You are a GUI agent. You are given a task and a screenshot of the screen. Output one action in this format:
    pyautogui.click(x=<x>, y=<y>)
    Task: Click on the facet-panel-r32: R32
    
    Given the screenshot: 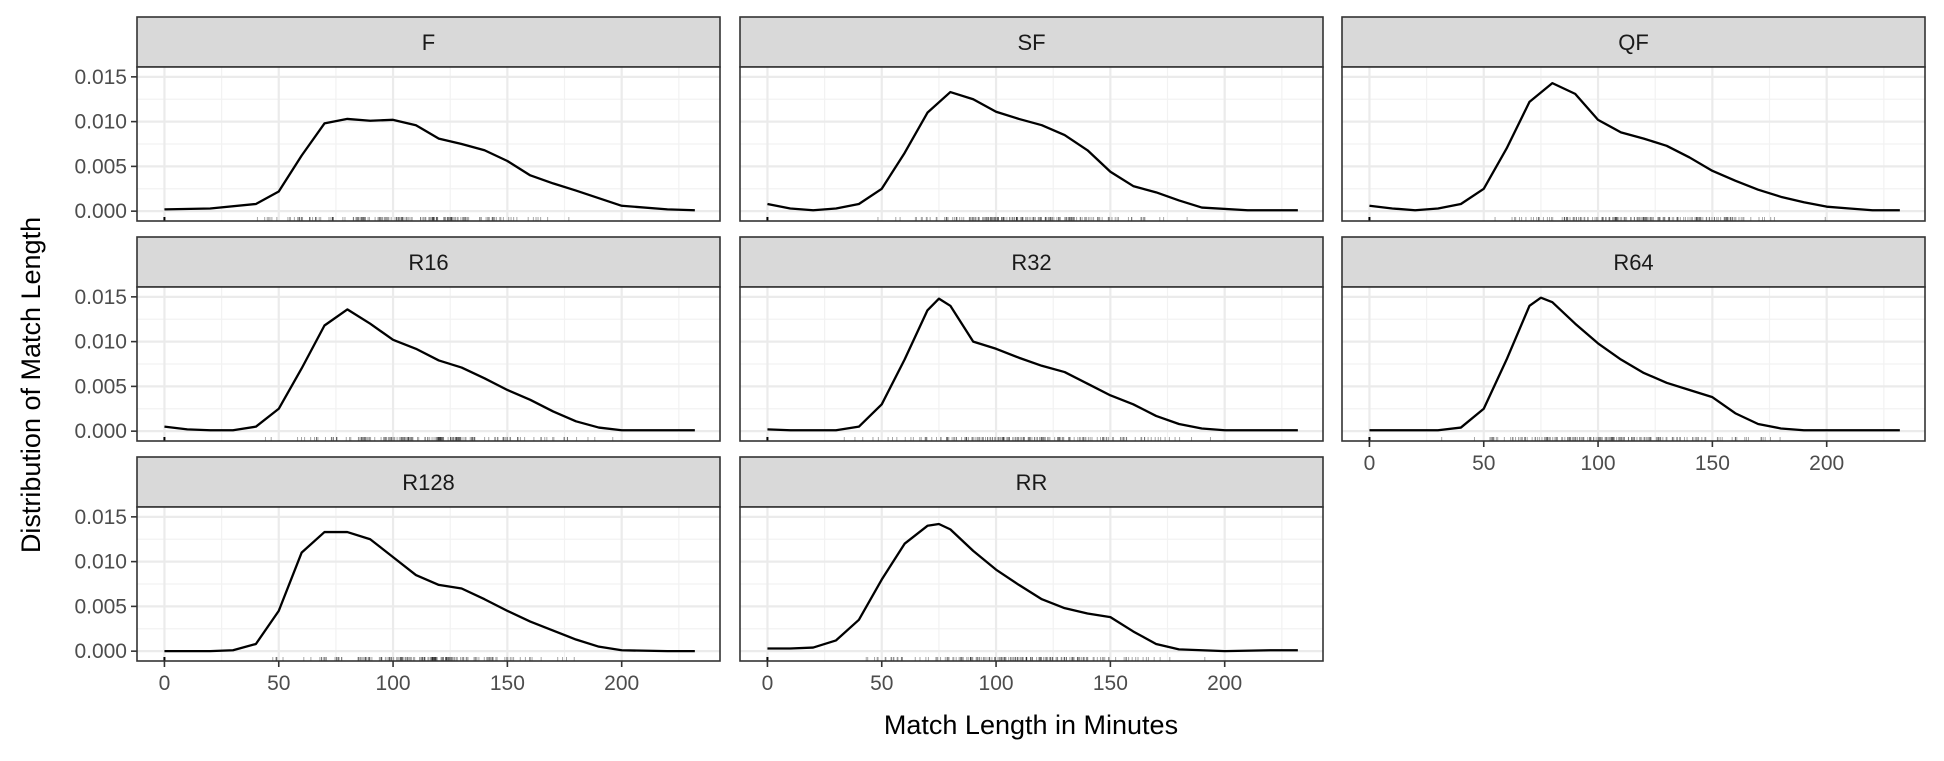 What is the action you would take?
    pyautogui.click(x=1031, y=339)
    